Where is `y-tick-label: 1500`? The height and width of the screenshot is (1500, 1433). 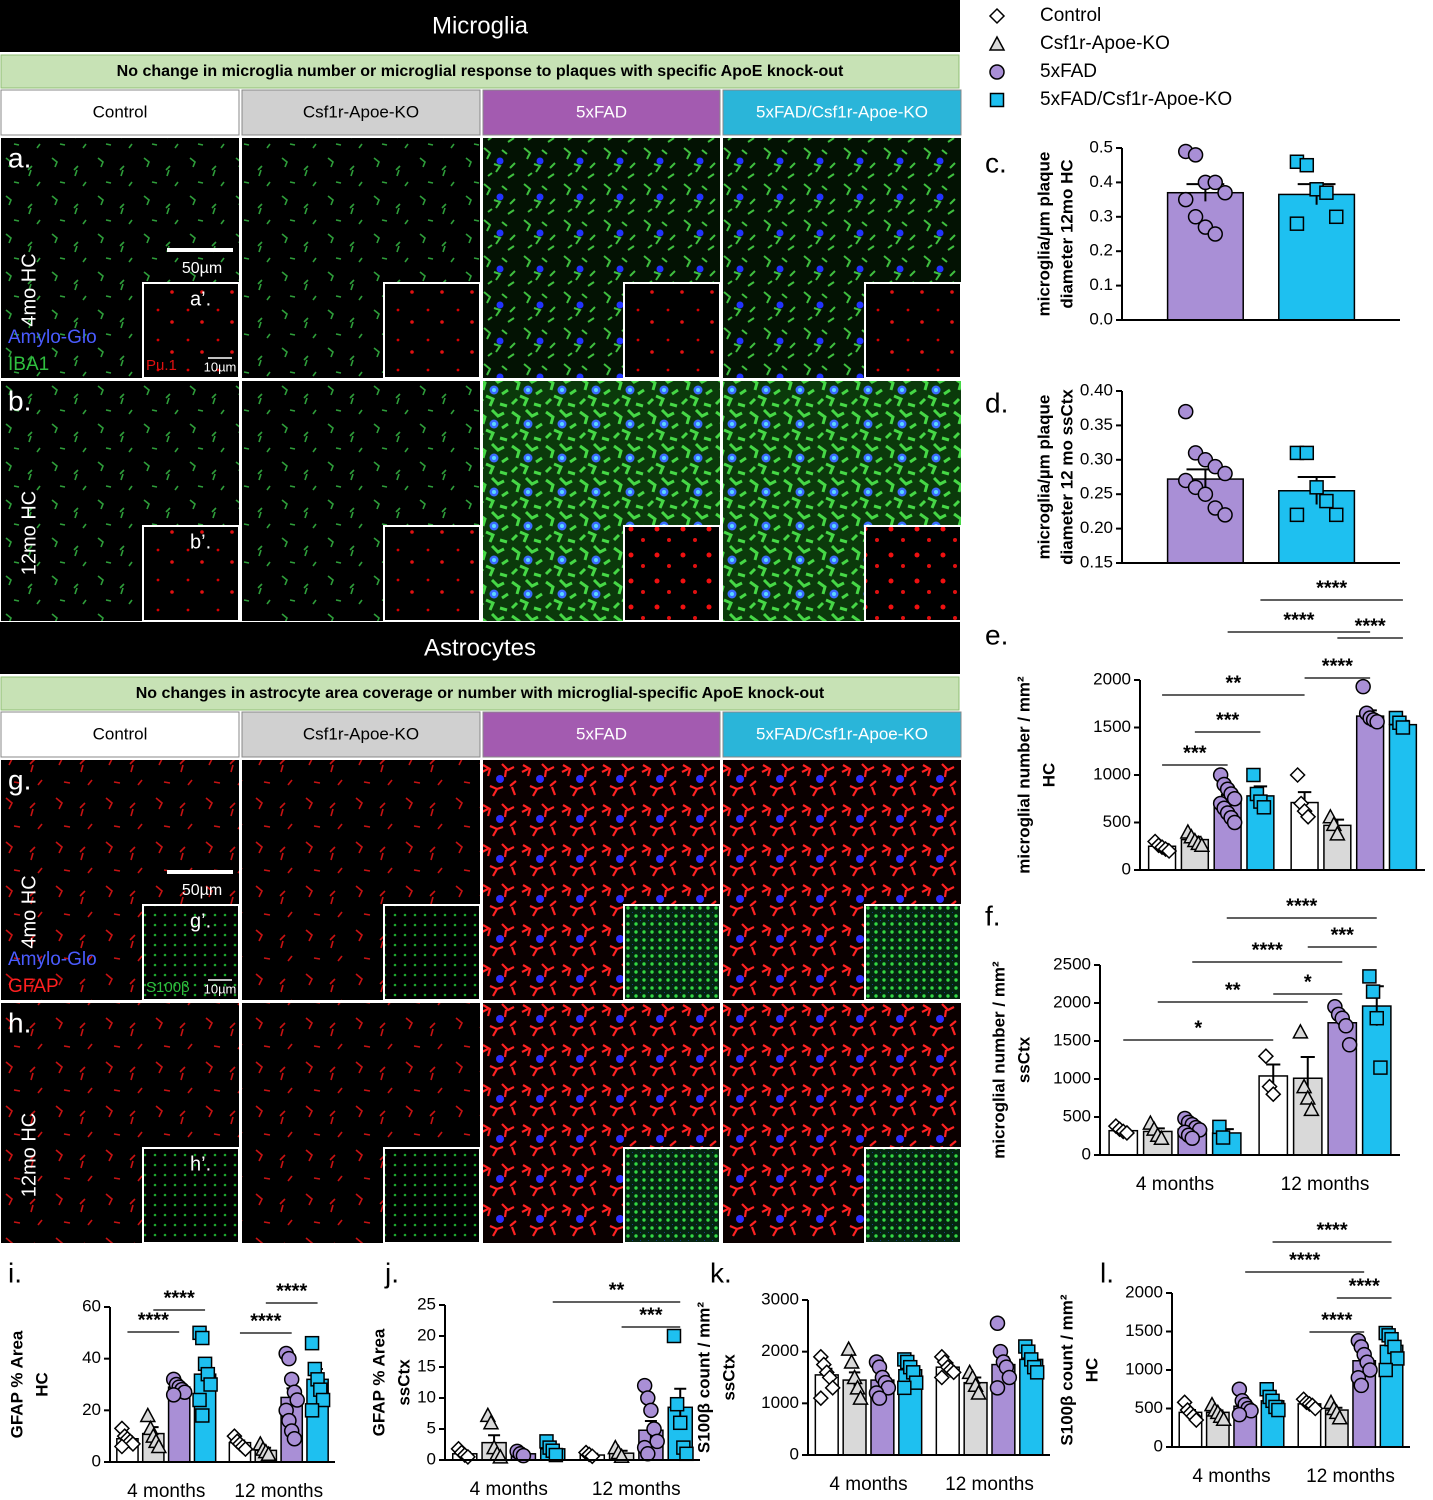 y-tick-label: 1500 is located at coordinates (1072, 1039).